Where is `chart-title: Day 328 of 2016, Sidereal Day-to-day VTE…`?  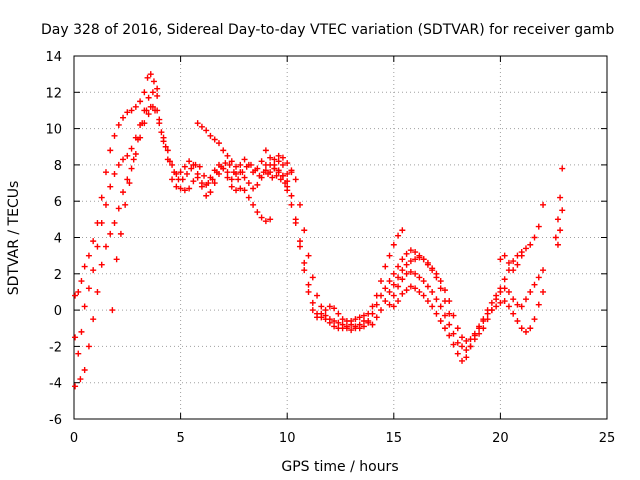
chart-title: Day 328 of 2016, Sidereal Day-to-day VTE… is located at coordinates (327, 30).